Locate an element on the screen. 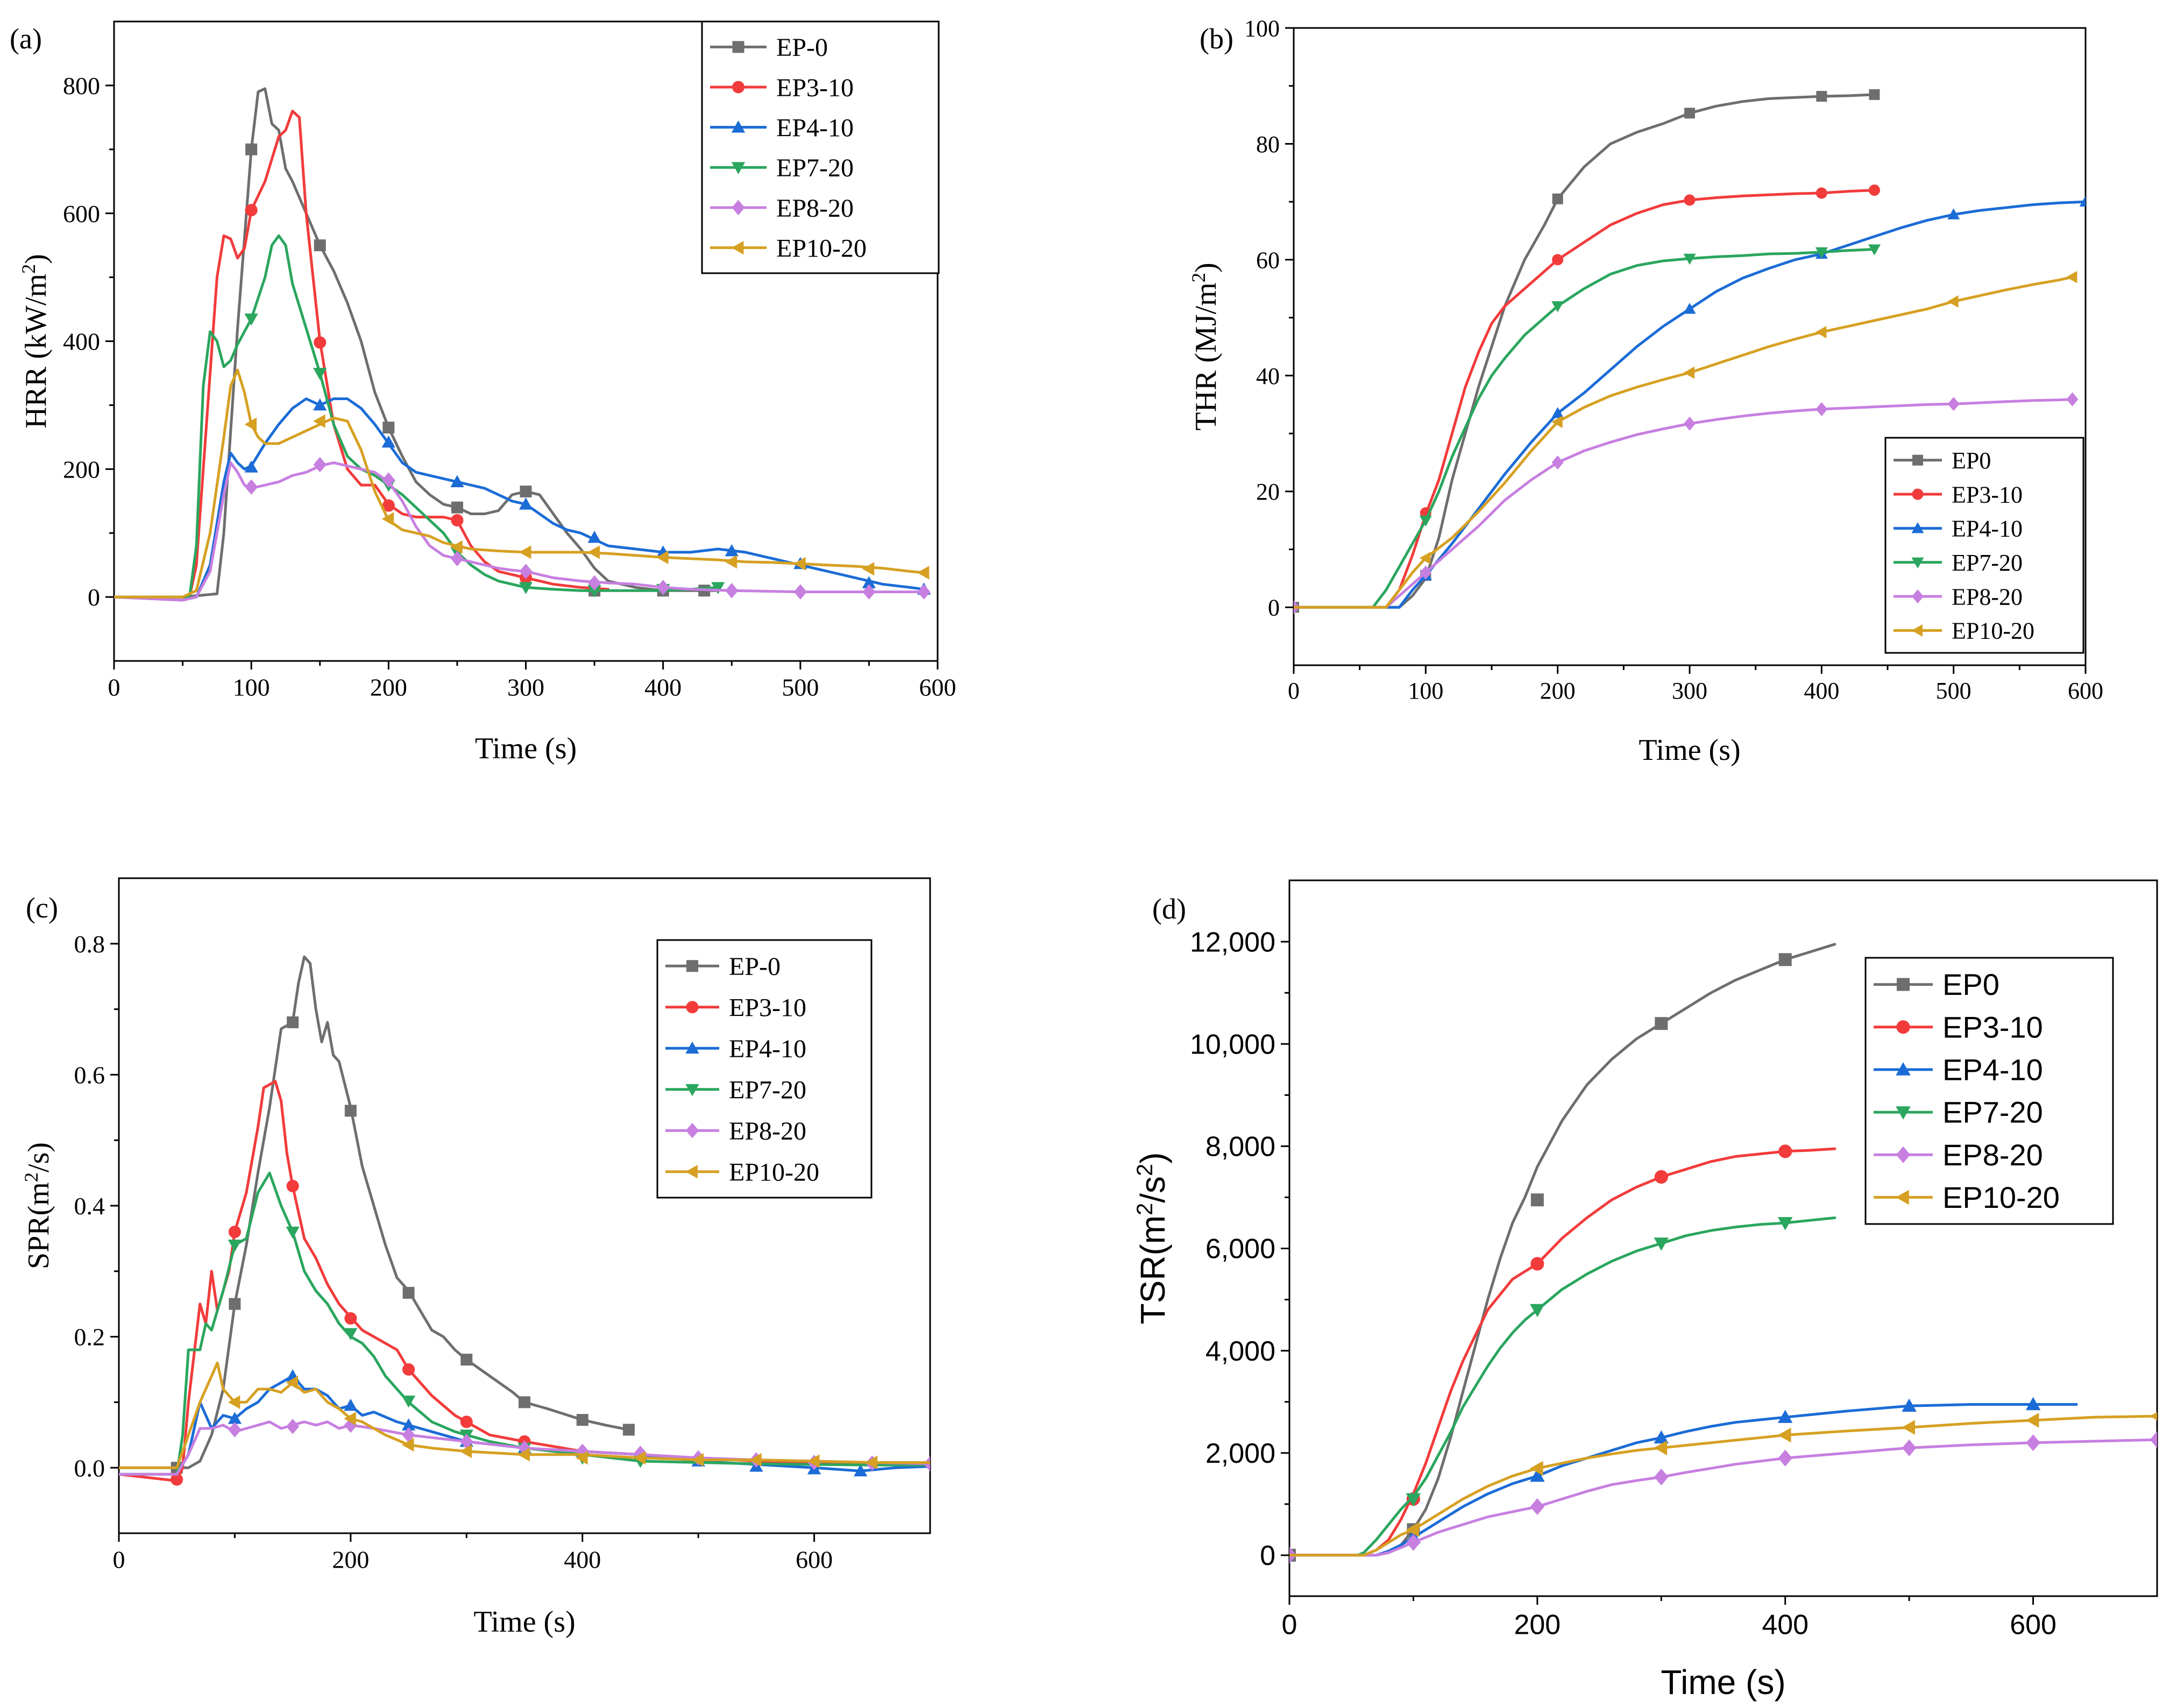  x-tick-label: 400 is located at coordinates (1785, 1625).